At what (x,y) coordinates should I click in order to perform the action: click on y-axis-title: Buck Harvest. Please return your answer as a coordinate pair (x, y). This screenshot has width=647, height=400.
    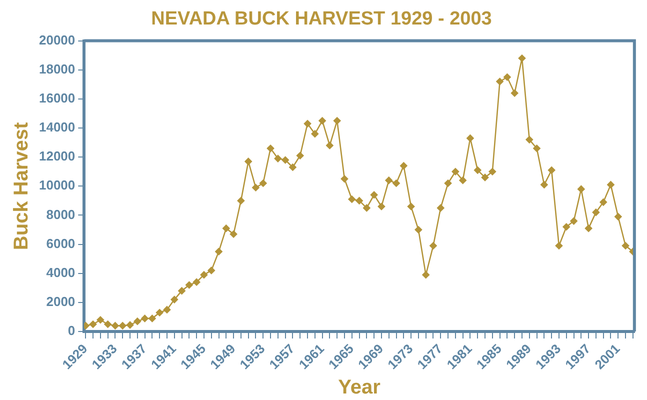
    Looking at the image, I should click on (21, 186).